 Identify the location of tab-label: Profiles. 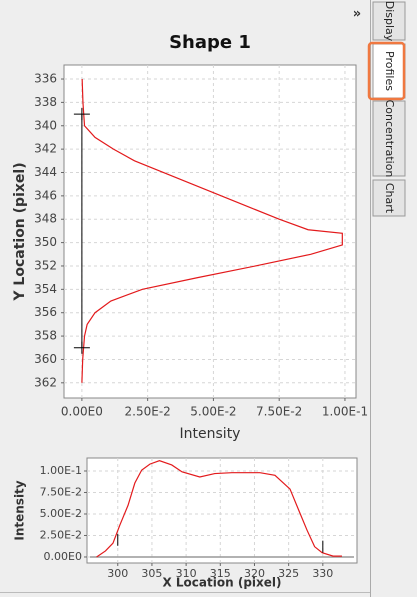
(389, 71).